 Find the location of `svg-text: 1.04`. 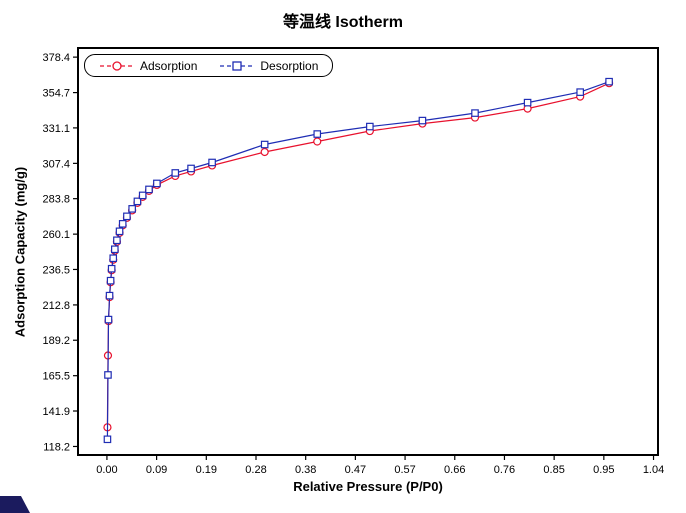

svg-text: 1.04 is located at coordinates (653, 470).